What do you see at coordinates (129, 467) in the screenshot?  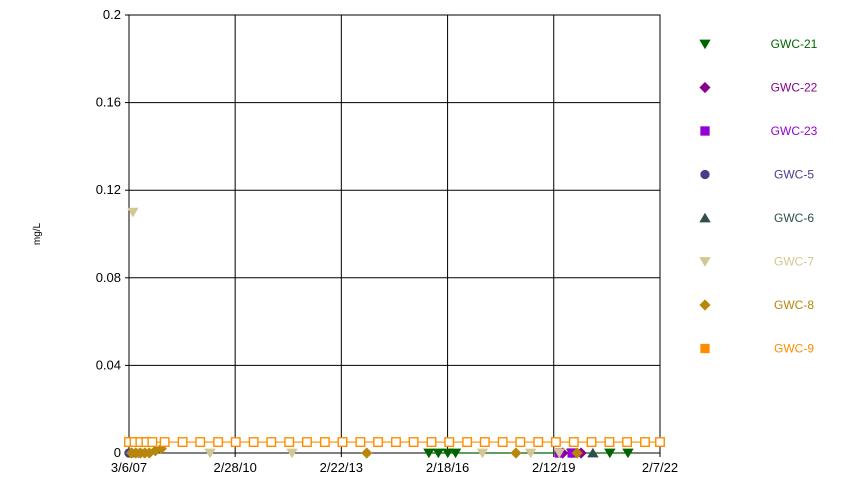 I see `x-tick-label: 3/6/07` at bounding box center [129, 467].